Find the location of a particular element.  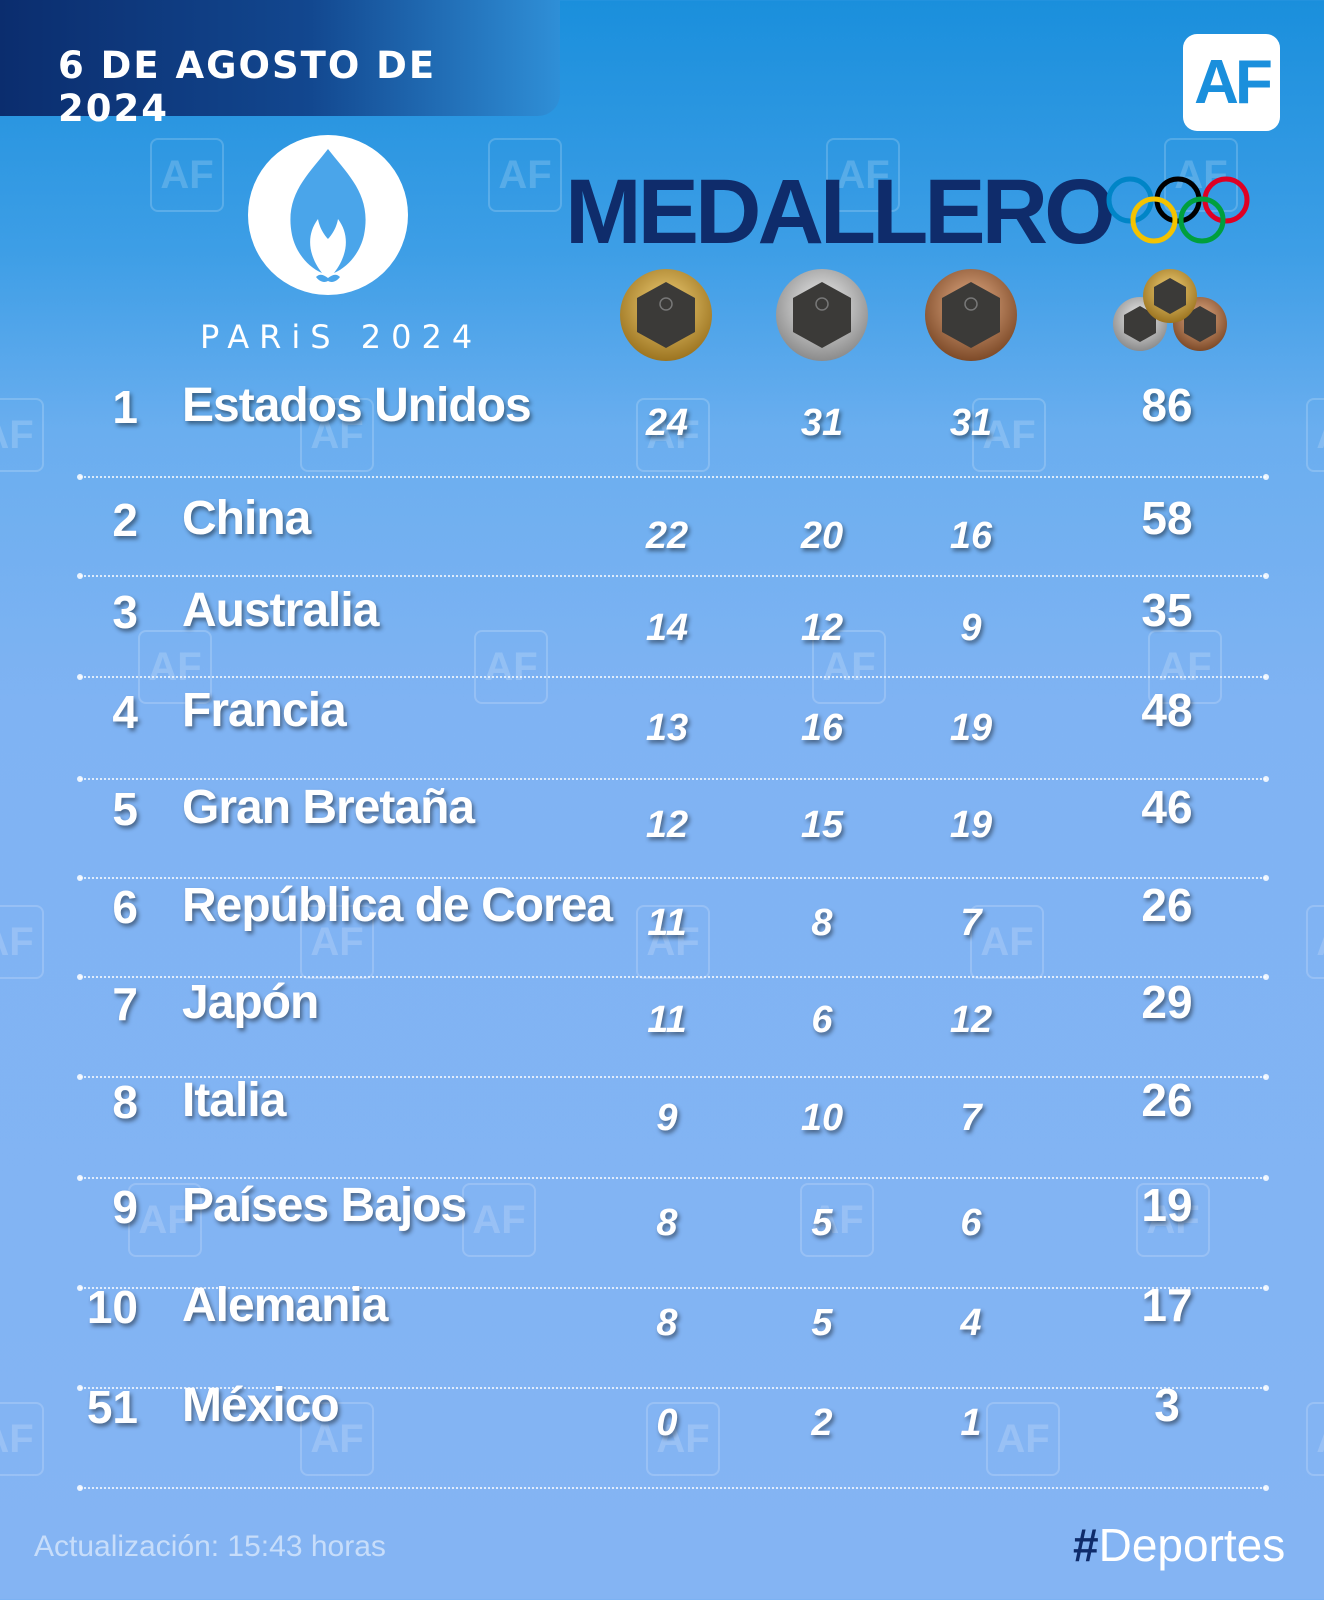

country-cell: México is located at coordinates (261, 1405).